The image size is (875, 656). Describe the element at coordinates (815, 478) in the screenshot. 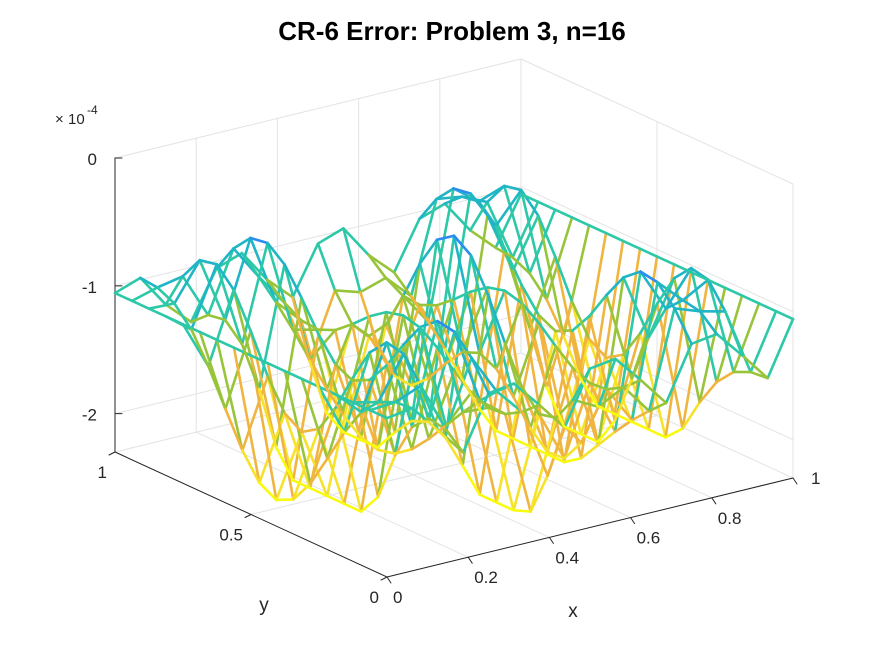

I see `x-tick-label: 1` at that location.